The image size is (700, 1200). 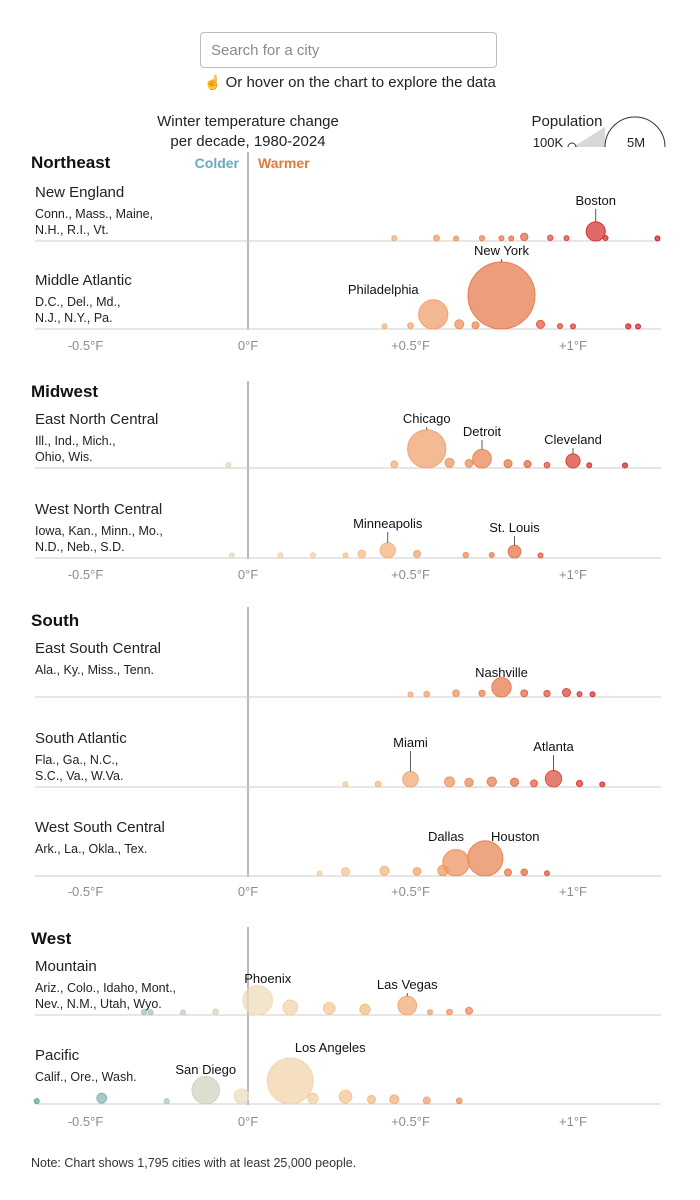 I want to click on city-bubble-chicago, so click(x=427, y=449).